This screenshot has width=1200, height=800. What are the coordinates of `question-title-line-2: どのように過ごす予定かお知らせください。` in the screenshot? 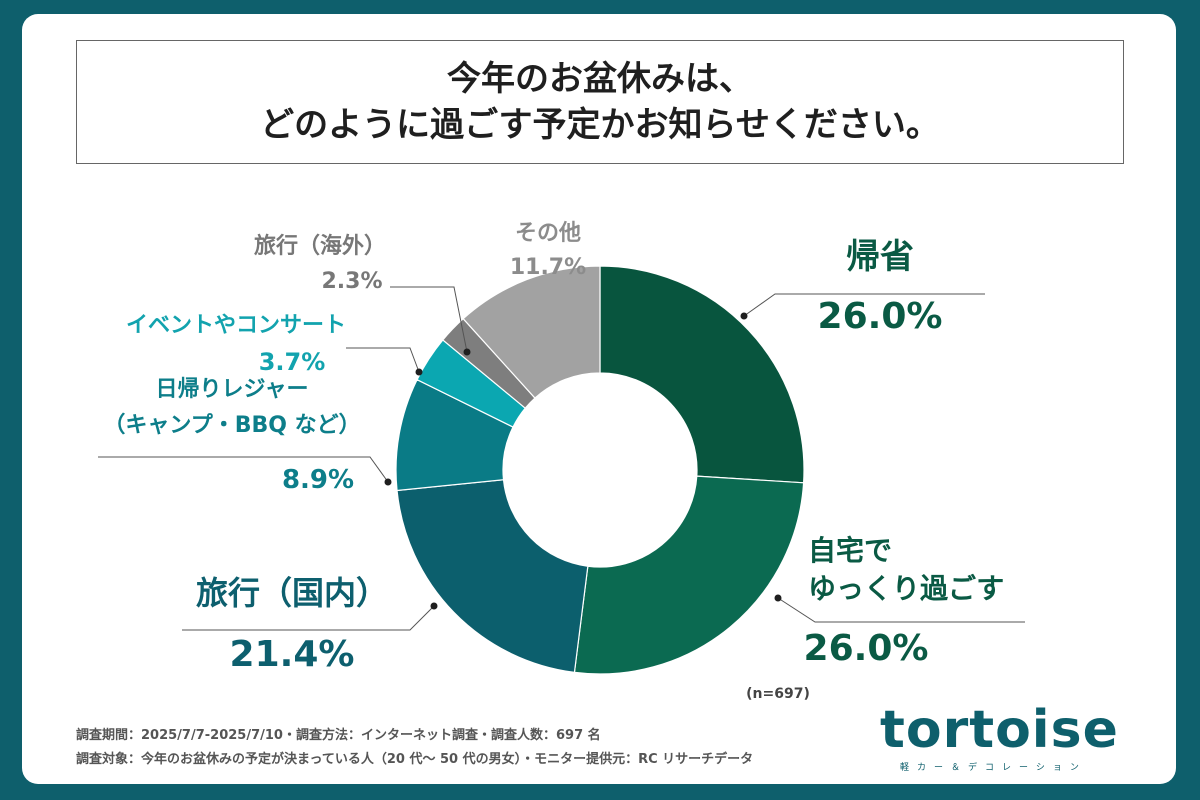 It's located at (600, 125).